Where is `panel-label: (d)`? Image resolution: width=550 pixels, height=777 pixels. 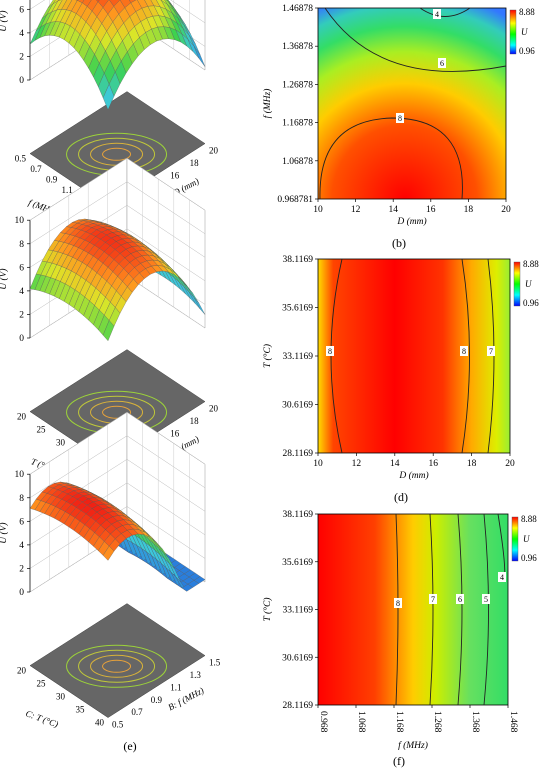
panel-label: (d) is located at coordinates (401, 497).